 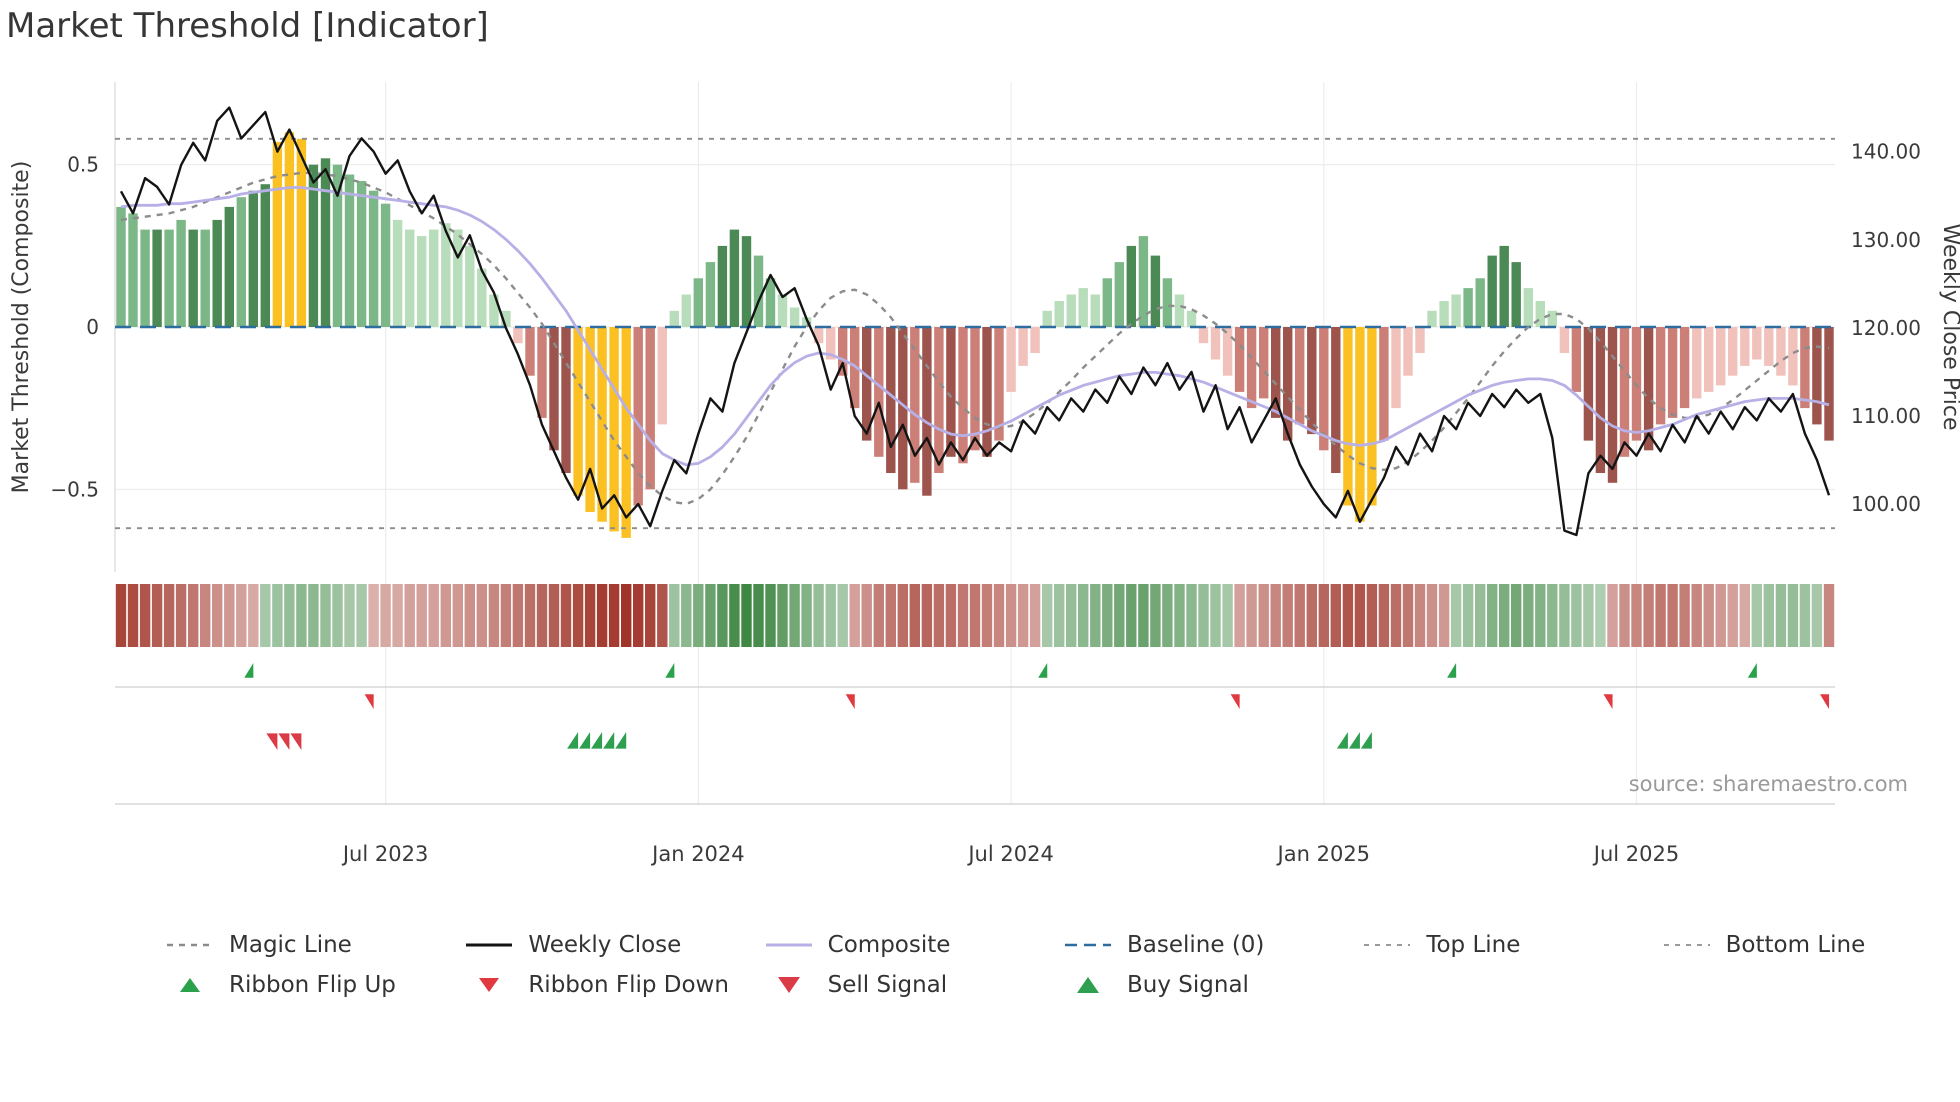 What do you see at coordinates (21, 327) in the screenshot?
I see `left-axis-title: Market Threshold (Composite)` at bounding box center [21, 327].